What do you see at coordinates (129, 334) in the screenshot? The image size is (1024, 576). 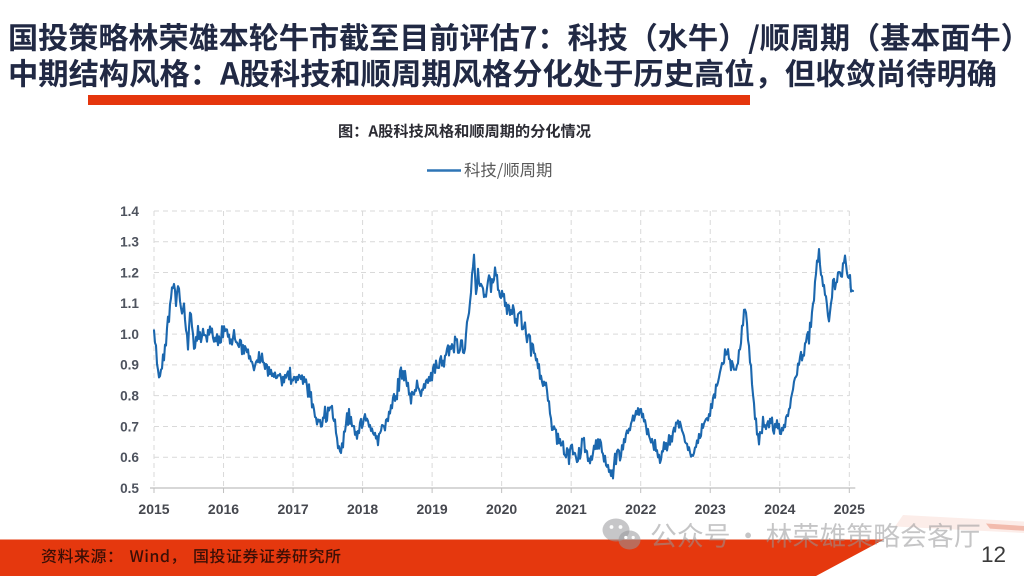 I see `svg-text: 1.0` at bounding box center [129, 334].